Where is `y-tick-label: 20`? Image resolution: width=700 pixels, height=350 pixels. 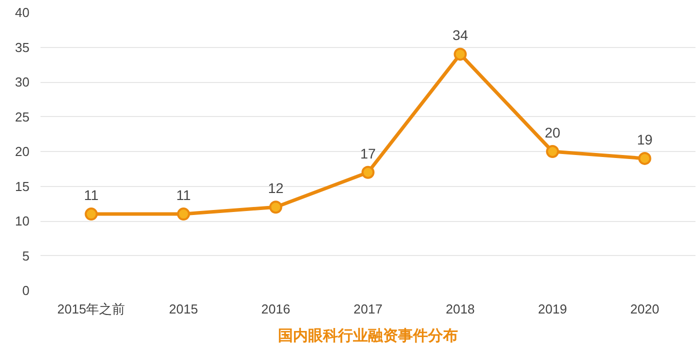
y-tick-label: 20 is located at coordinates (22, 151).